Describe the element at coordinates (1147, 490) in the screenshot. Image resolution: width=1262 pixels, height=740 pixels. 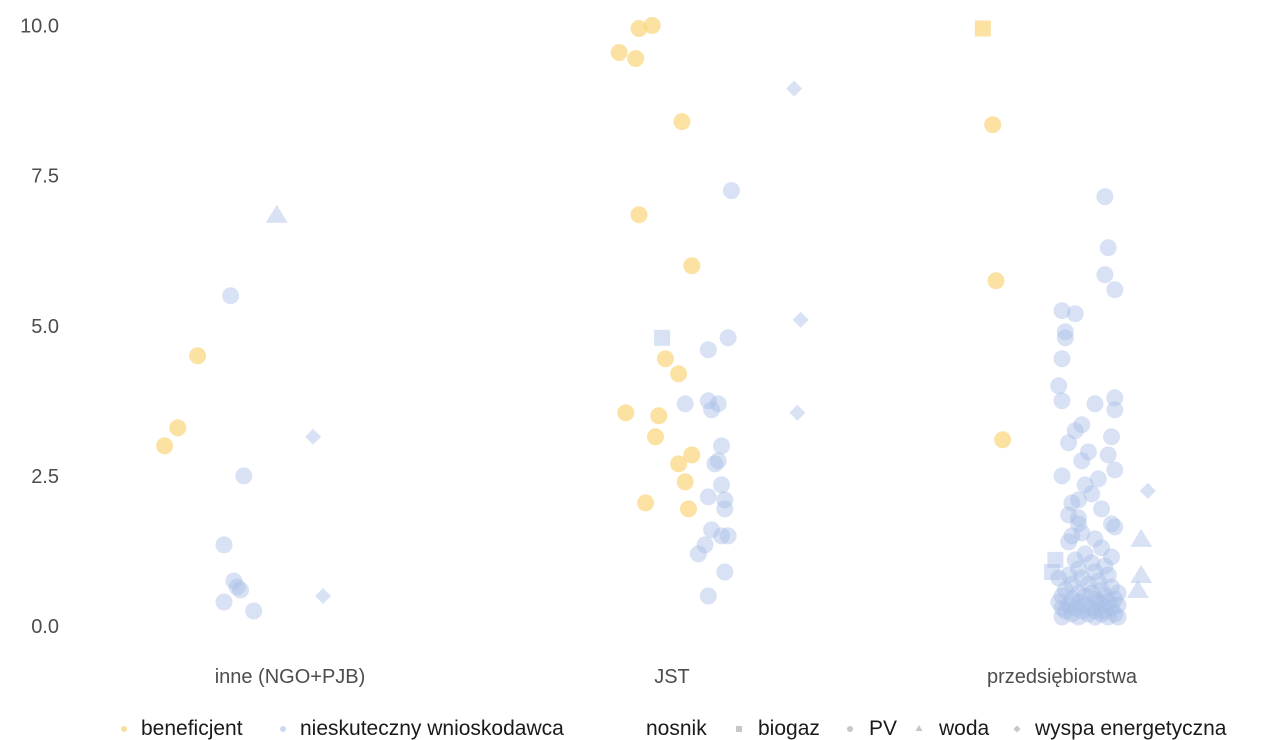
I see `data-point-diamond` at that location.